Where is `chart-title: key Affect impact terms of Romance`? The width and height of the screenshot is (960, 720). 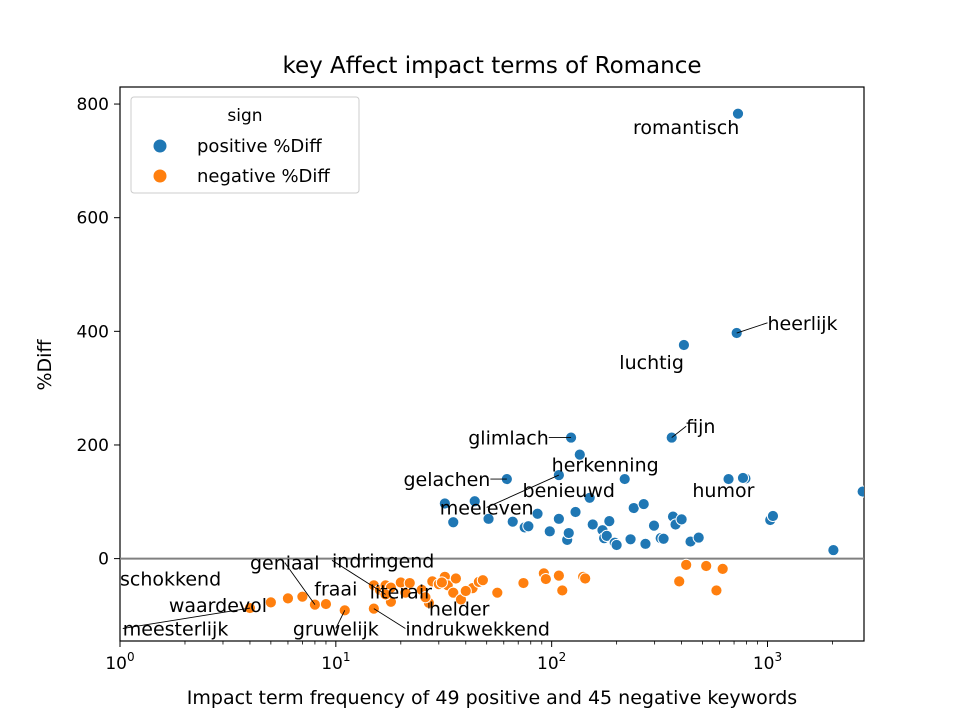
chart-title: key Affect impact terms of Romance is located at coordinates (491, 66).